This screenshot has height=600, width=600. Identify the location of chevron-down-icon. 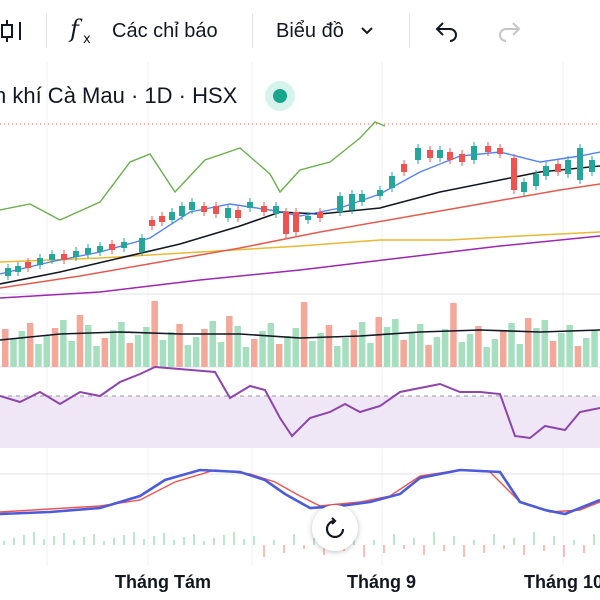
(367, 31).